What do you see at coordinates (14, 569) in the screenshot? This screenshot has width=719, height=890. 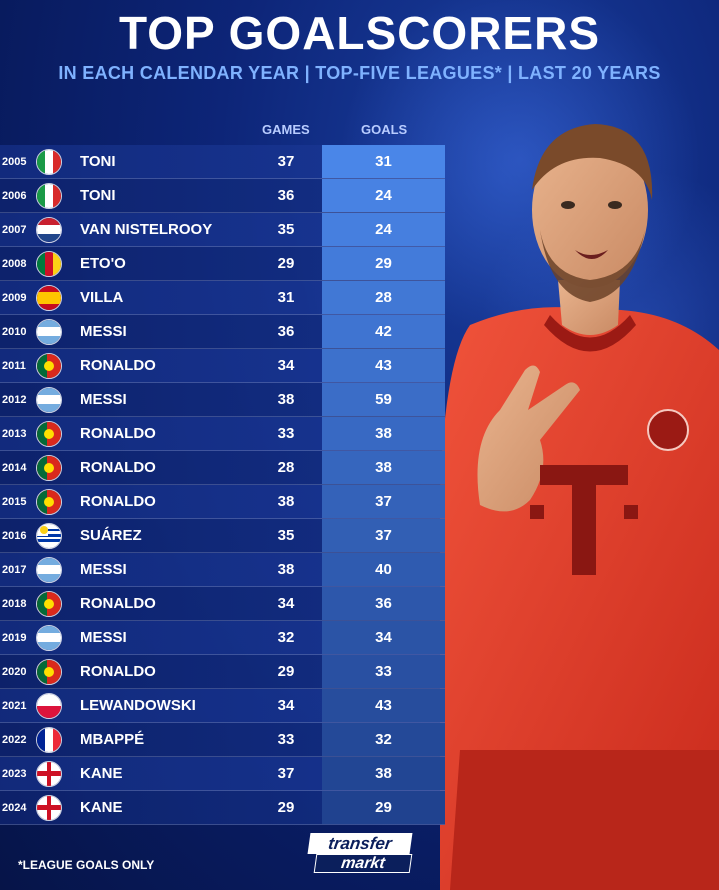 I see `year-label: 2017` at bounding box center [14, 569].